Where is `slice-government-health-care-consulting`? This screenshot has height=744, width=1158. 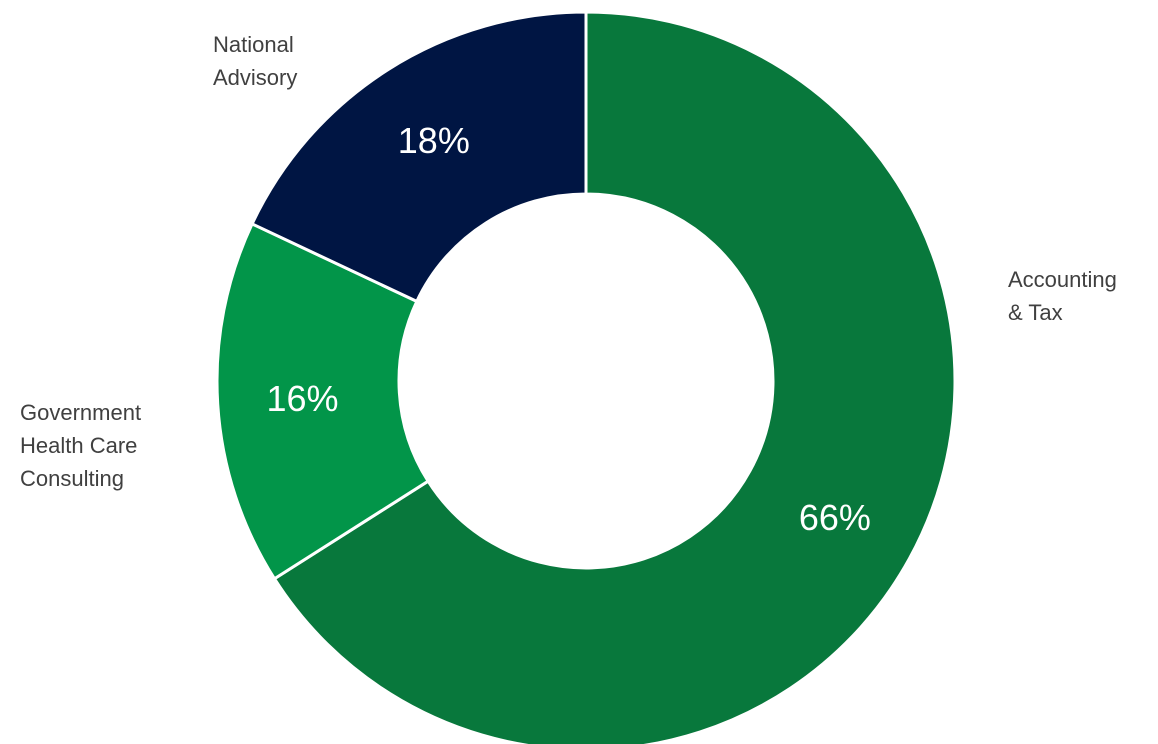 slice-government-health-care-consulting is located at coordinates (323, 401).